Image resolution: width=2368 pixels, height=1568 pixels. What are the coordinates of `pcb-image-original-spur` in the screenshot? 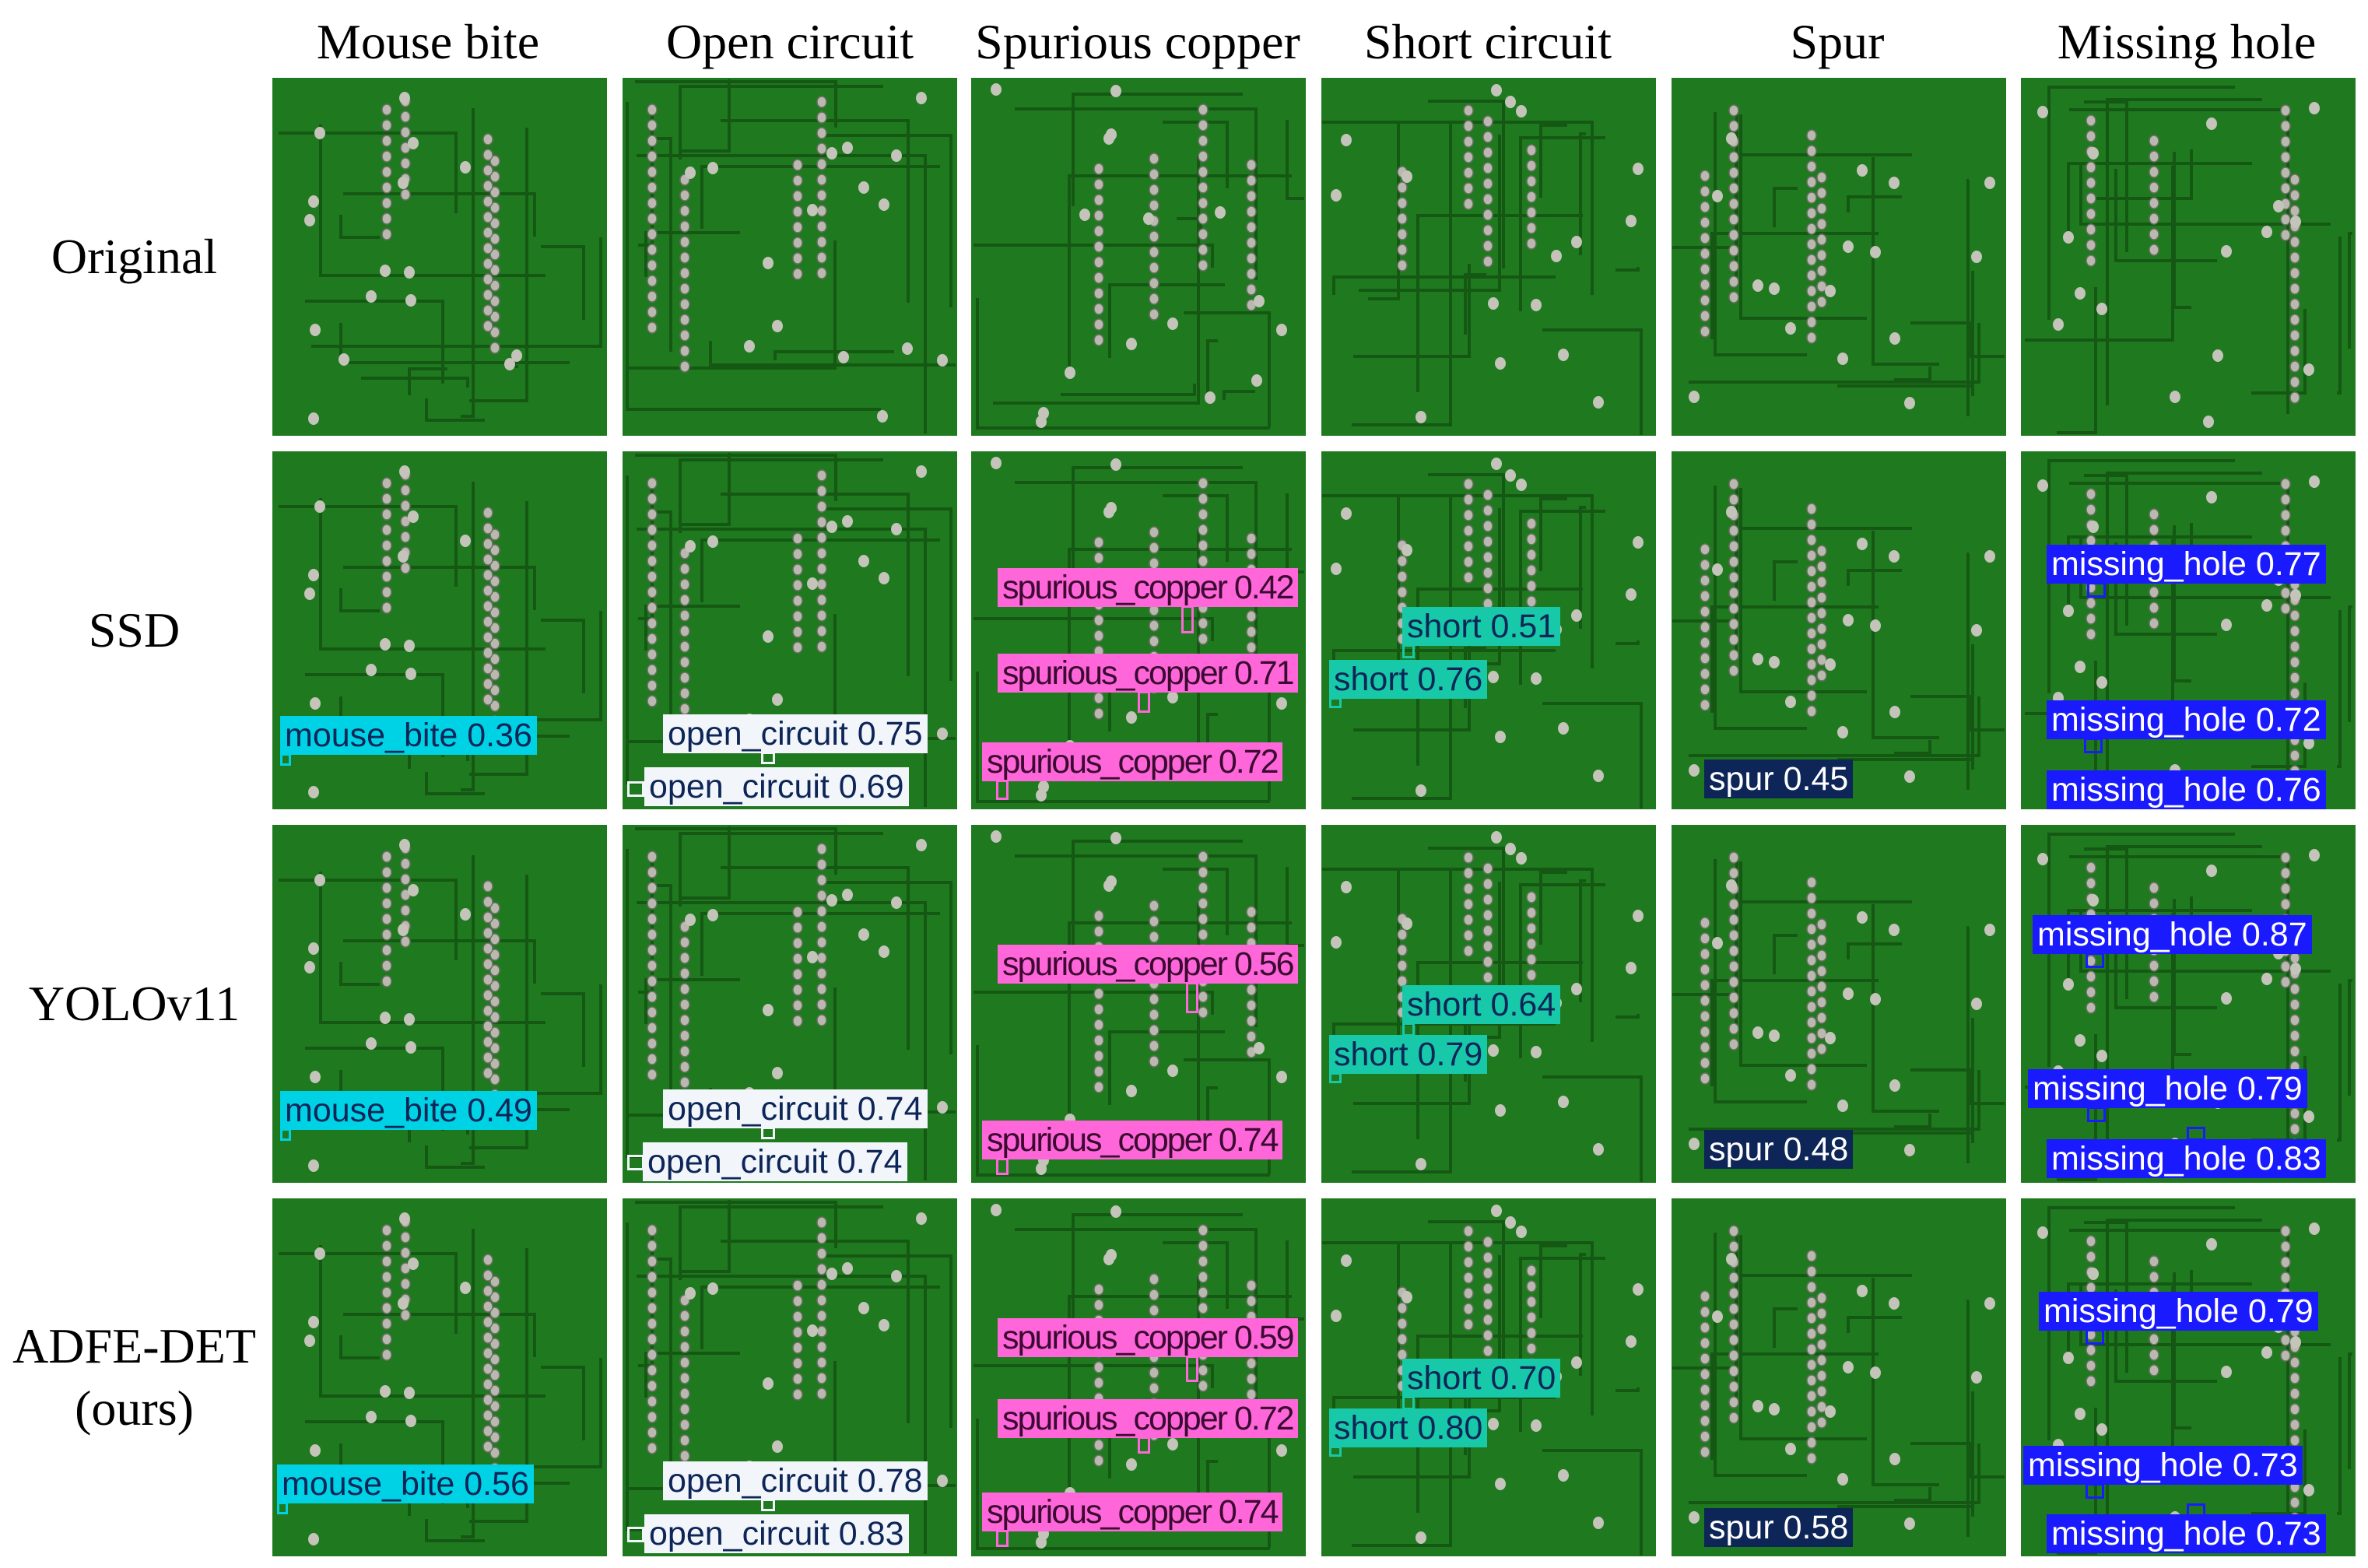 It's located at (1839, 257).